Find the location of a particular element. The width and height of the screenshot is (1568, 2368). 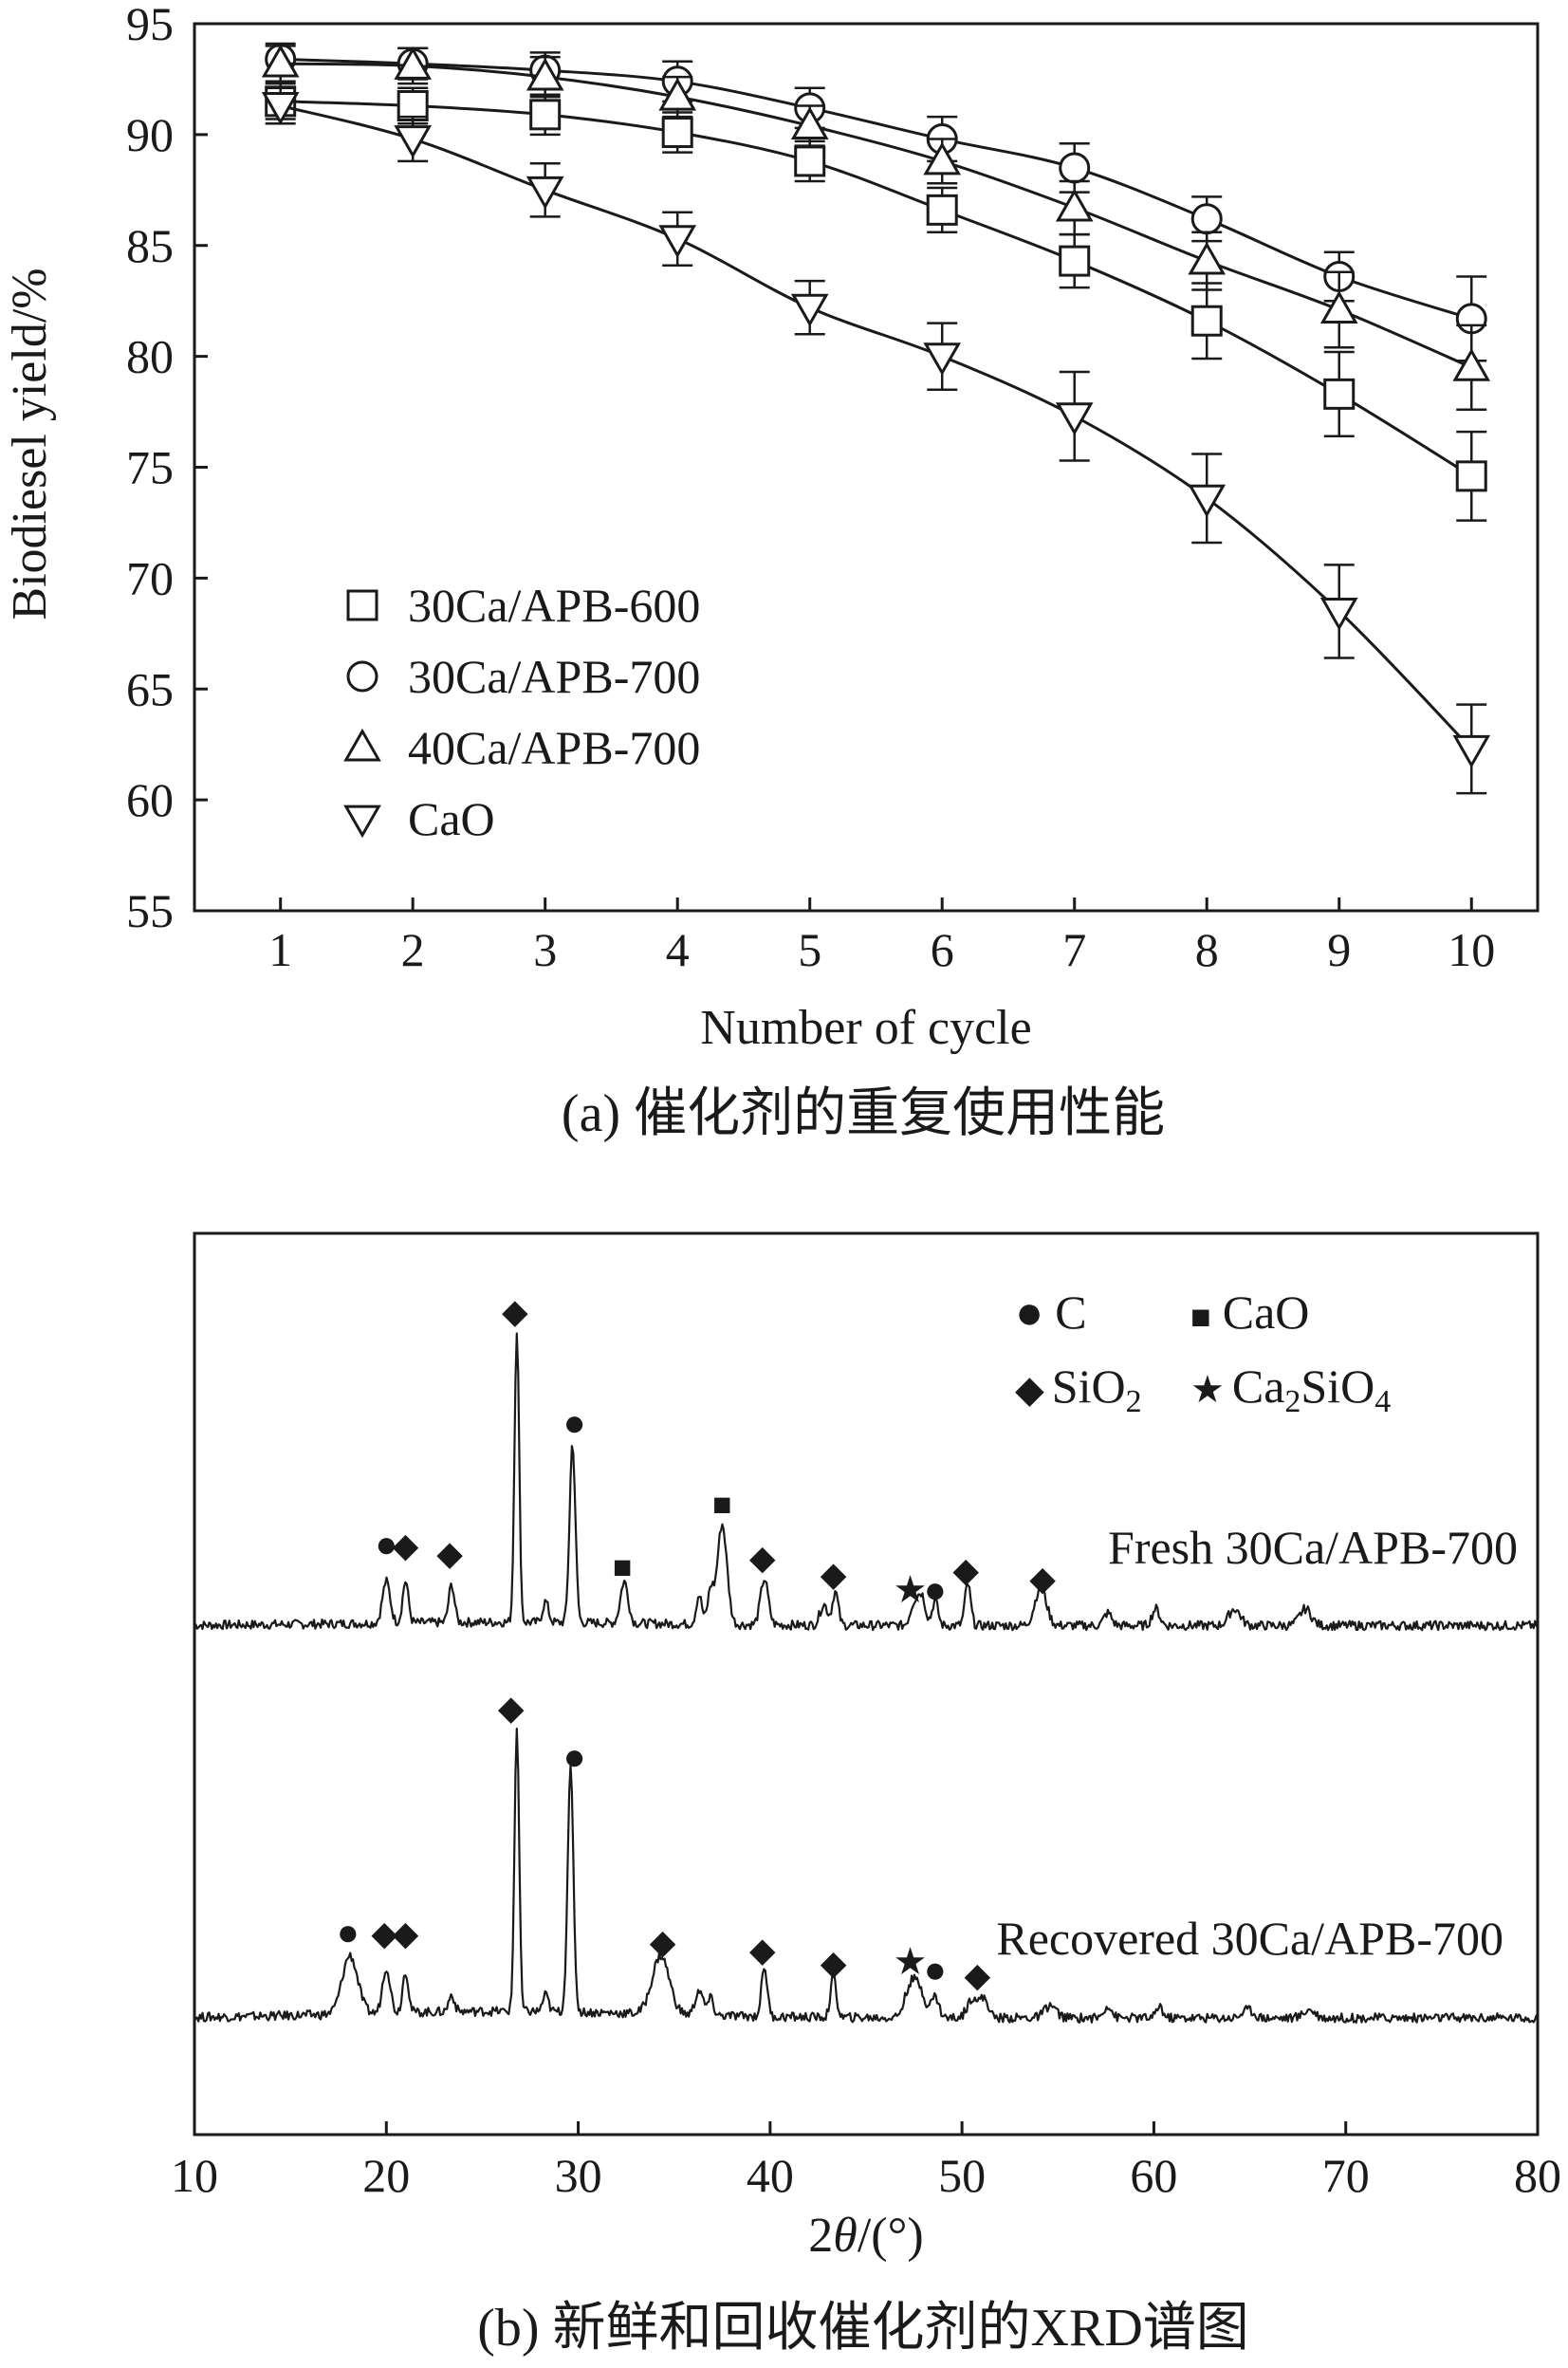

xrd-pattern-fresh-30ca-apb-700: ●◆ ◆◆●■■◆ ◆ ★● ◆ ◆ is located at coordinates (867, 1462).